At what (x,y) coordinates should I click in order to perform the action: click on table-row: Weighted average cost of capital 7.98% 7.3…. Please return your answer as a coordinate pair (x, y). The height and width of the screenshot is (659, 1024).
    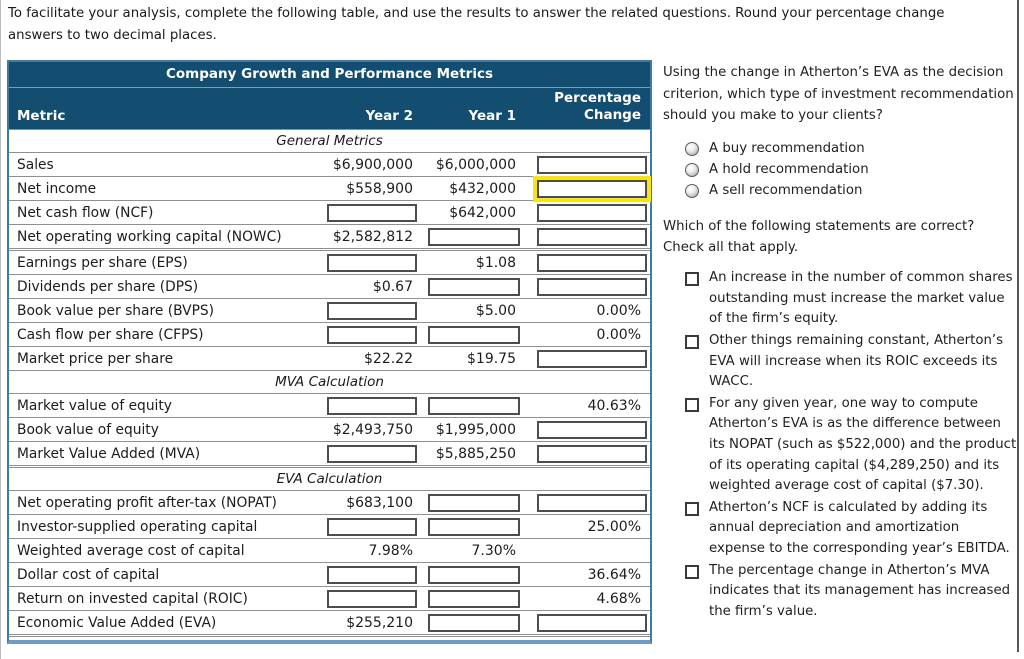
    Looking at the image, I should click on (329, 550).